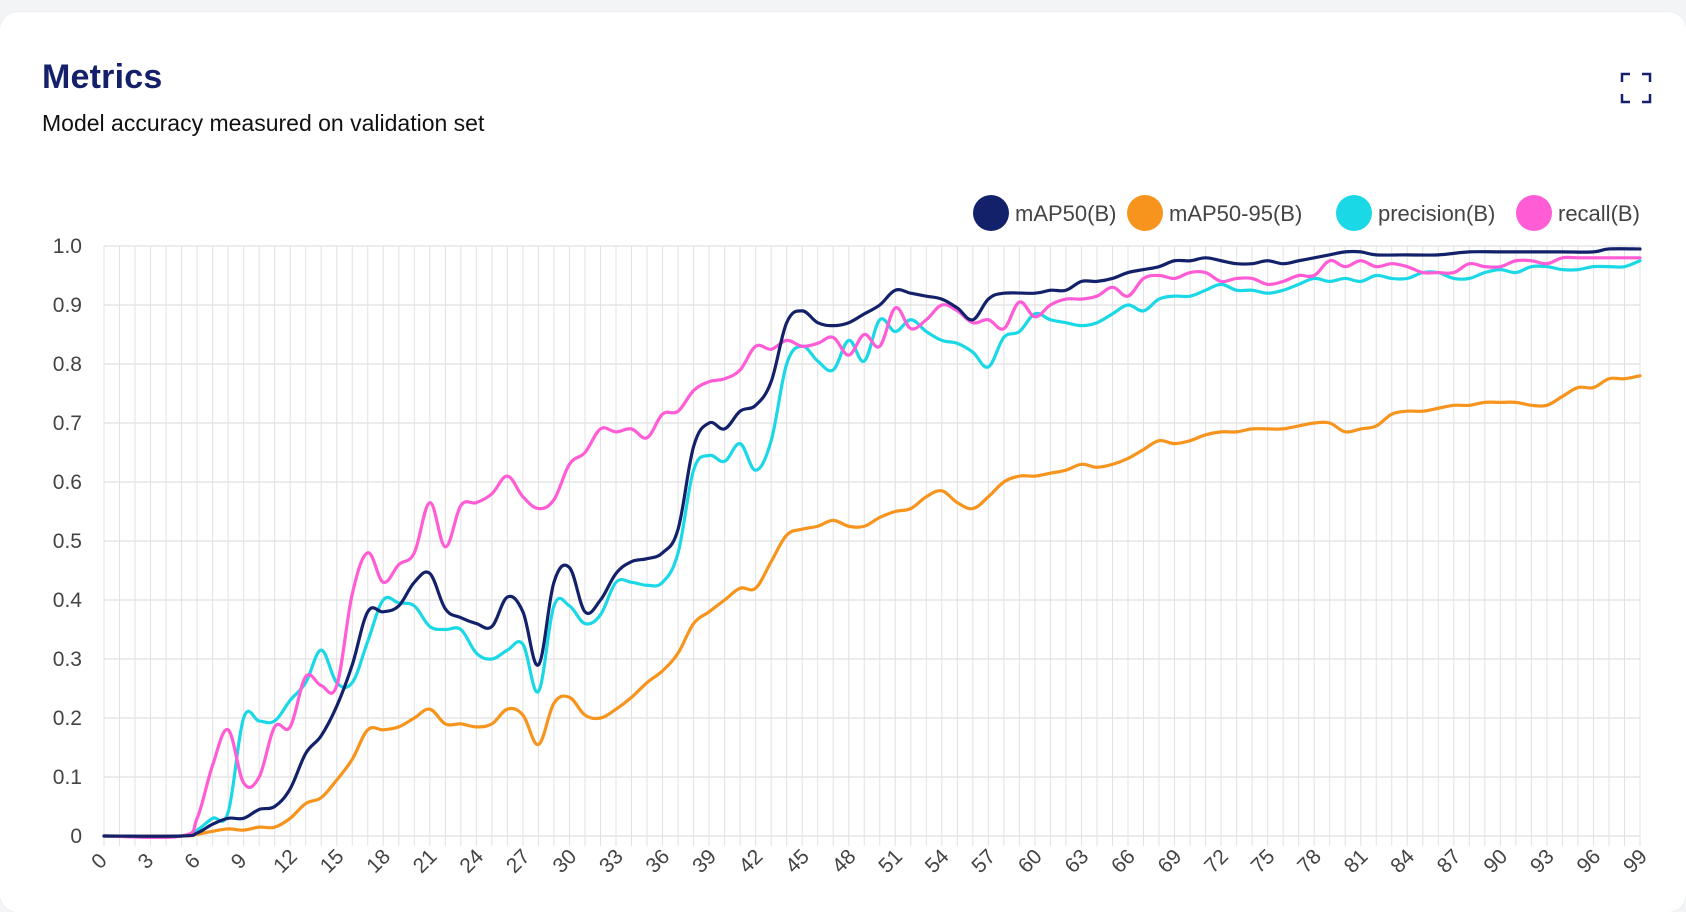  Describe the element at coordinates (658, 861) in the screenshot. I see `x-tick-label: 36` at that location.